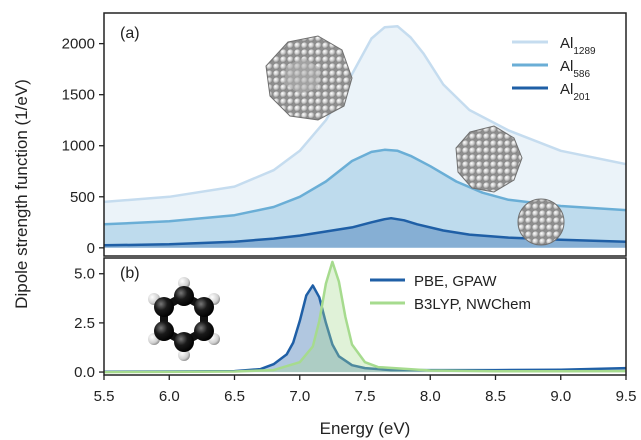 The image size is (641, 440). Describe the element at coordinates (365, 396) in the screenshot. I see `x-tick-label: 7.5` at that location.